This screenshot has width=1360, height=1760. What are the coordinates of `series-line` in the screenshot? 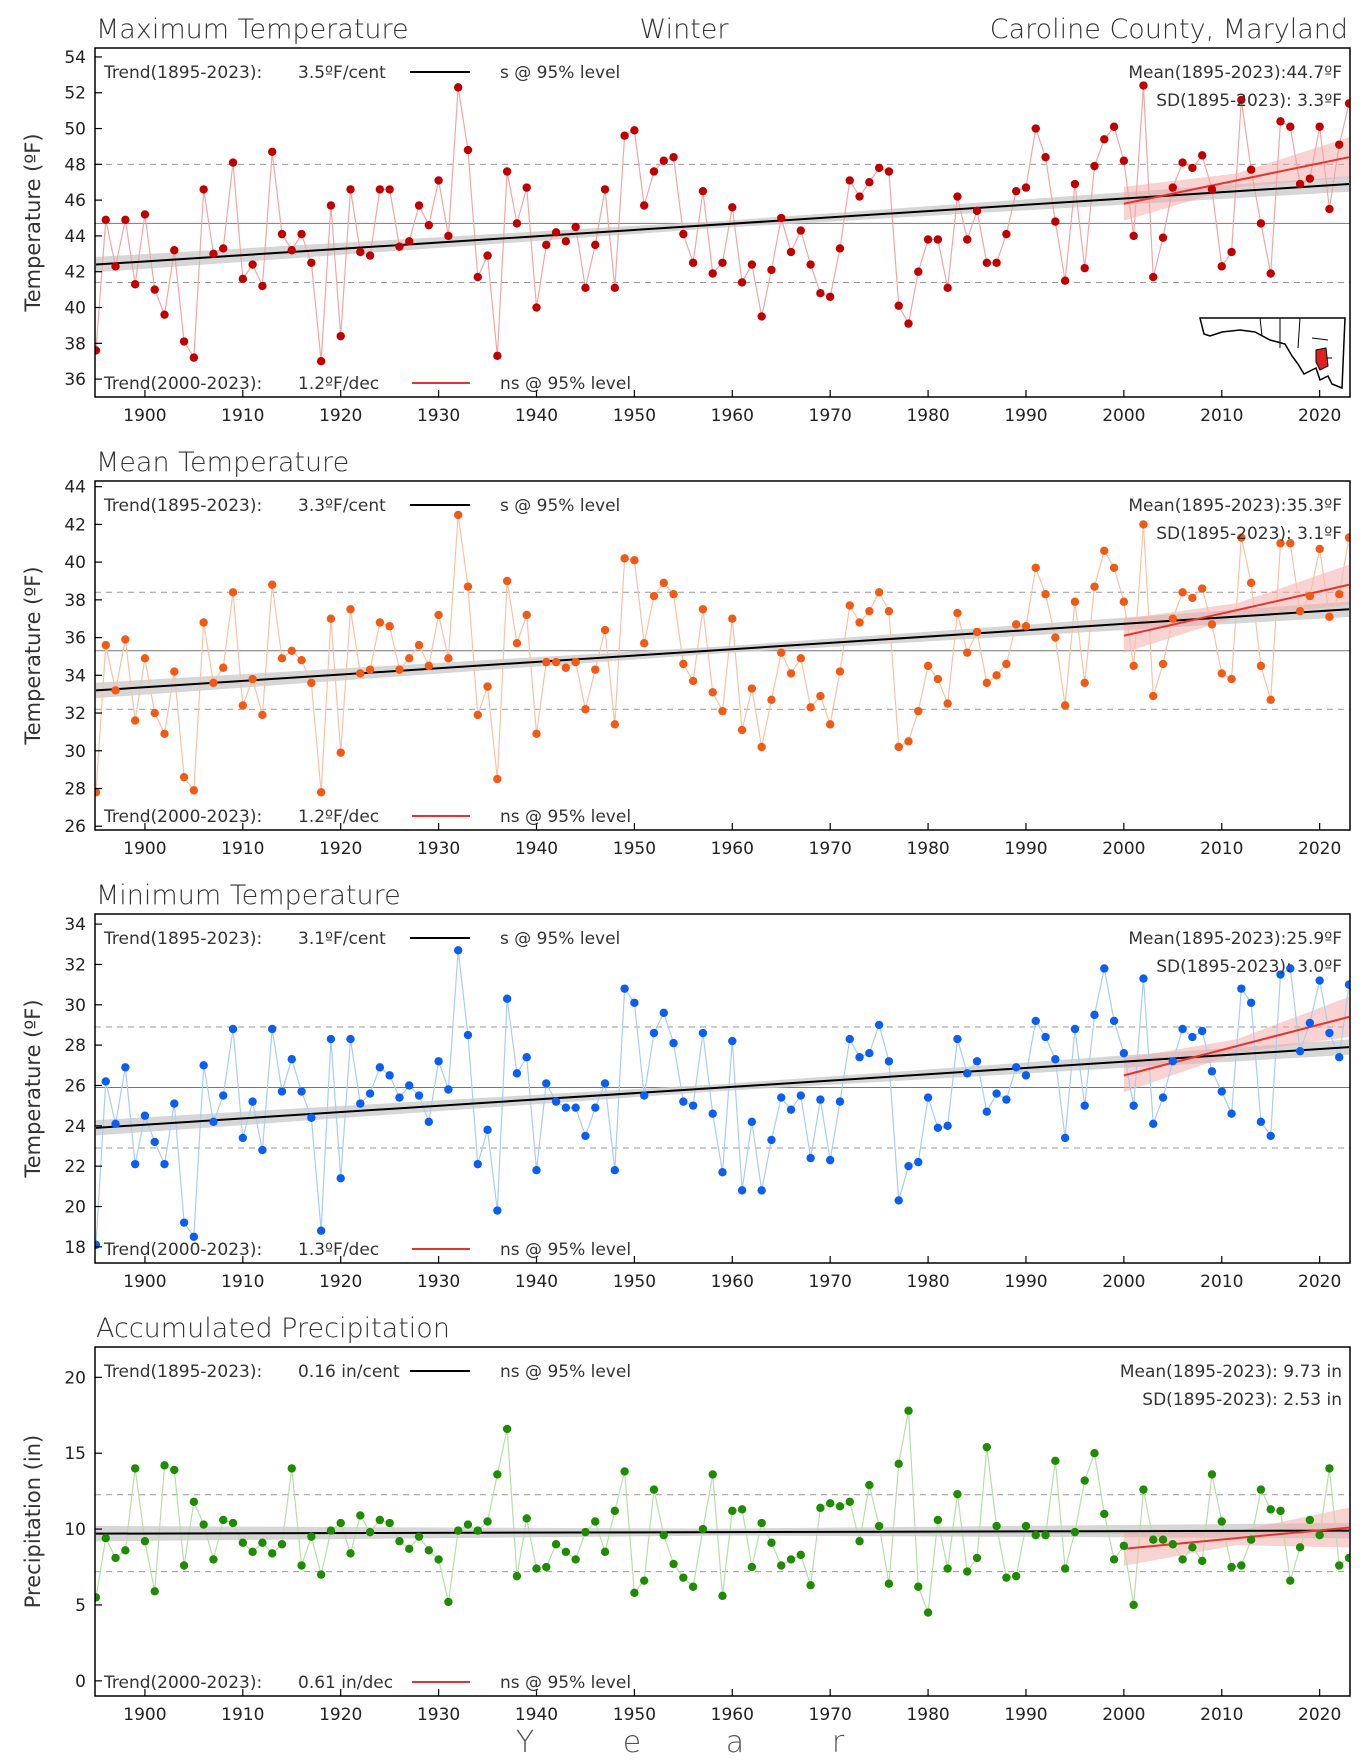 It's located at (722, 1511).